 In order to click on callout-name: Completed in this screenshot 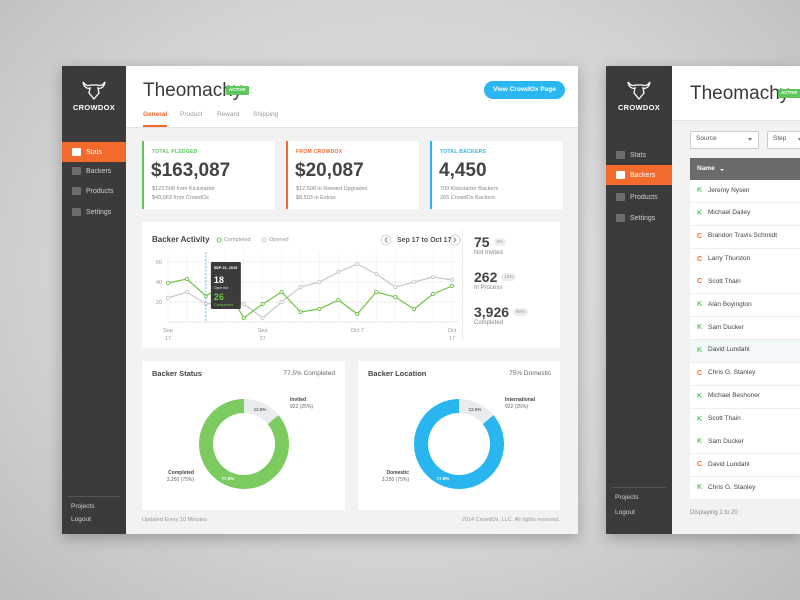, I will do `click(181, 473)`.